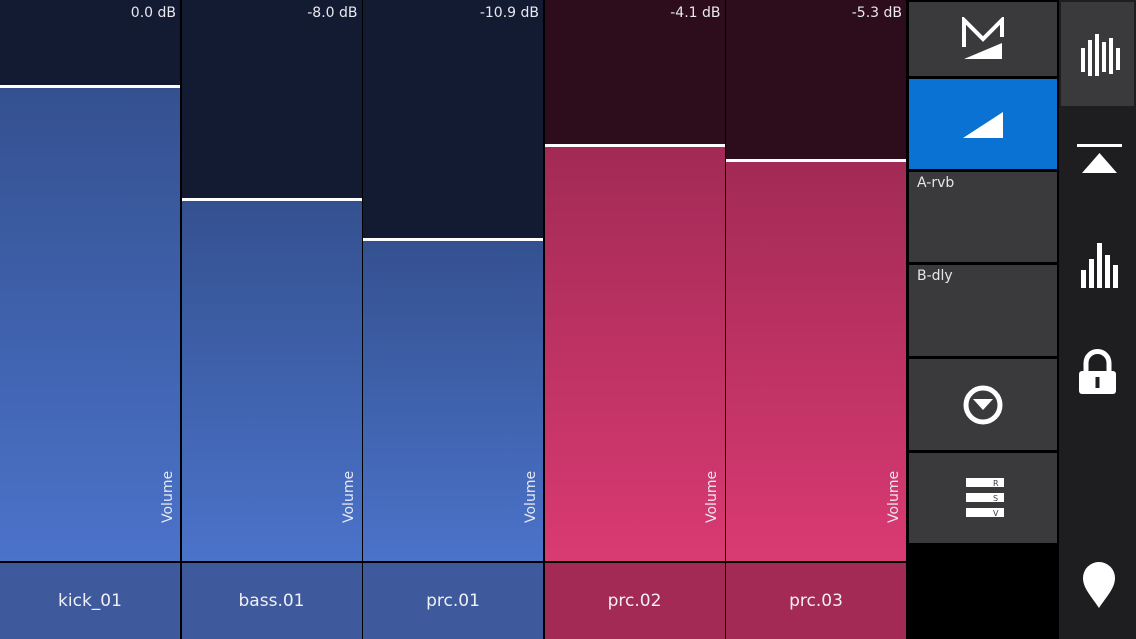 Image resolution: width=1136 pixels, height=639 pixels. Describe the element at coordinates (983, 310) in the screenshot. I see `send-b-button: B-dly` at that location.